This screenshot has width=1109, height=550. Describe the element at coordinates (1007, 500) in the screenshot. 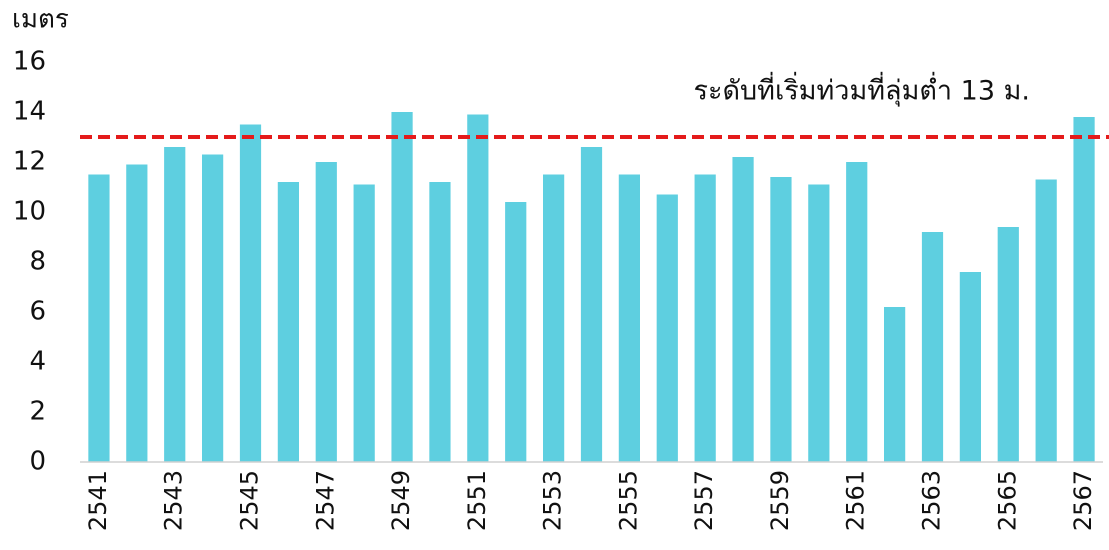

I see `x-tick-label: 2565` at that location.